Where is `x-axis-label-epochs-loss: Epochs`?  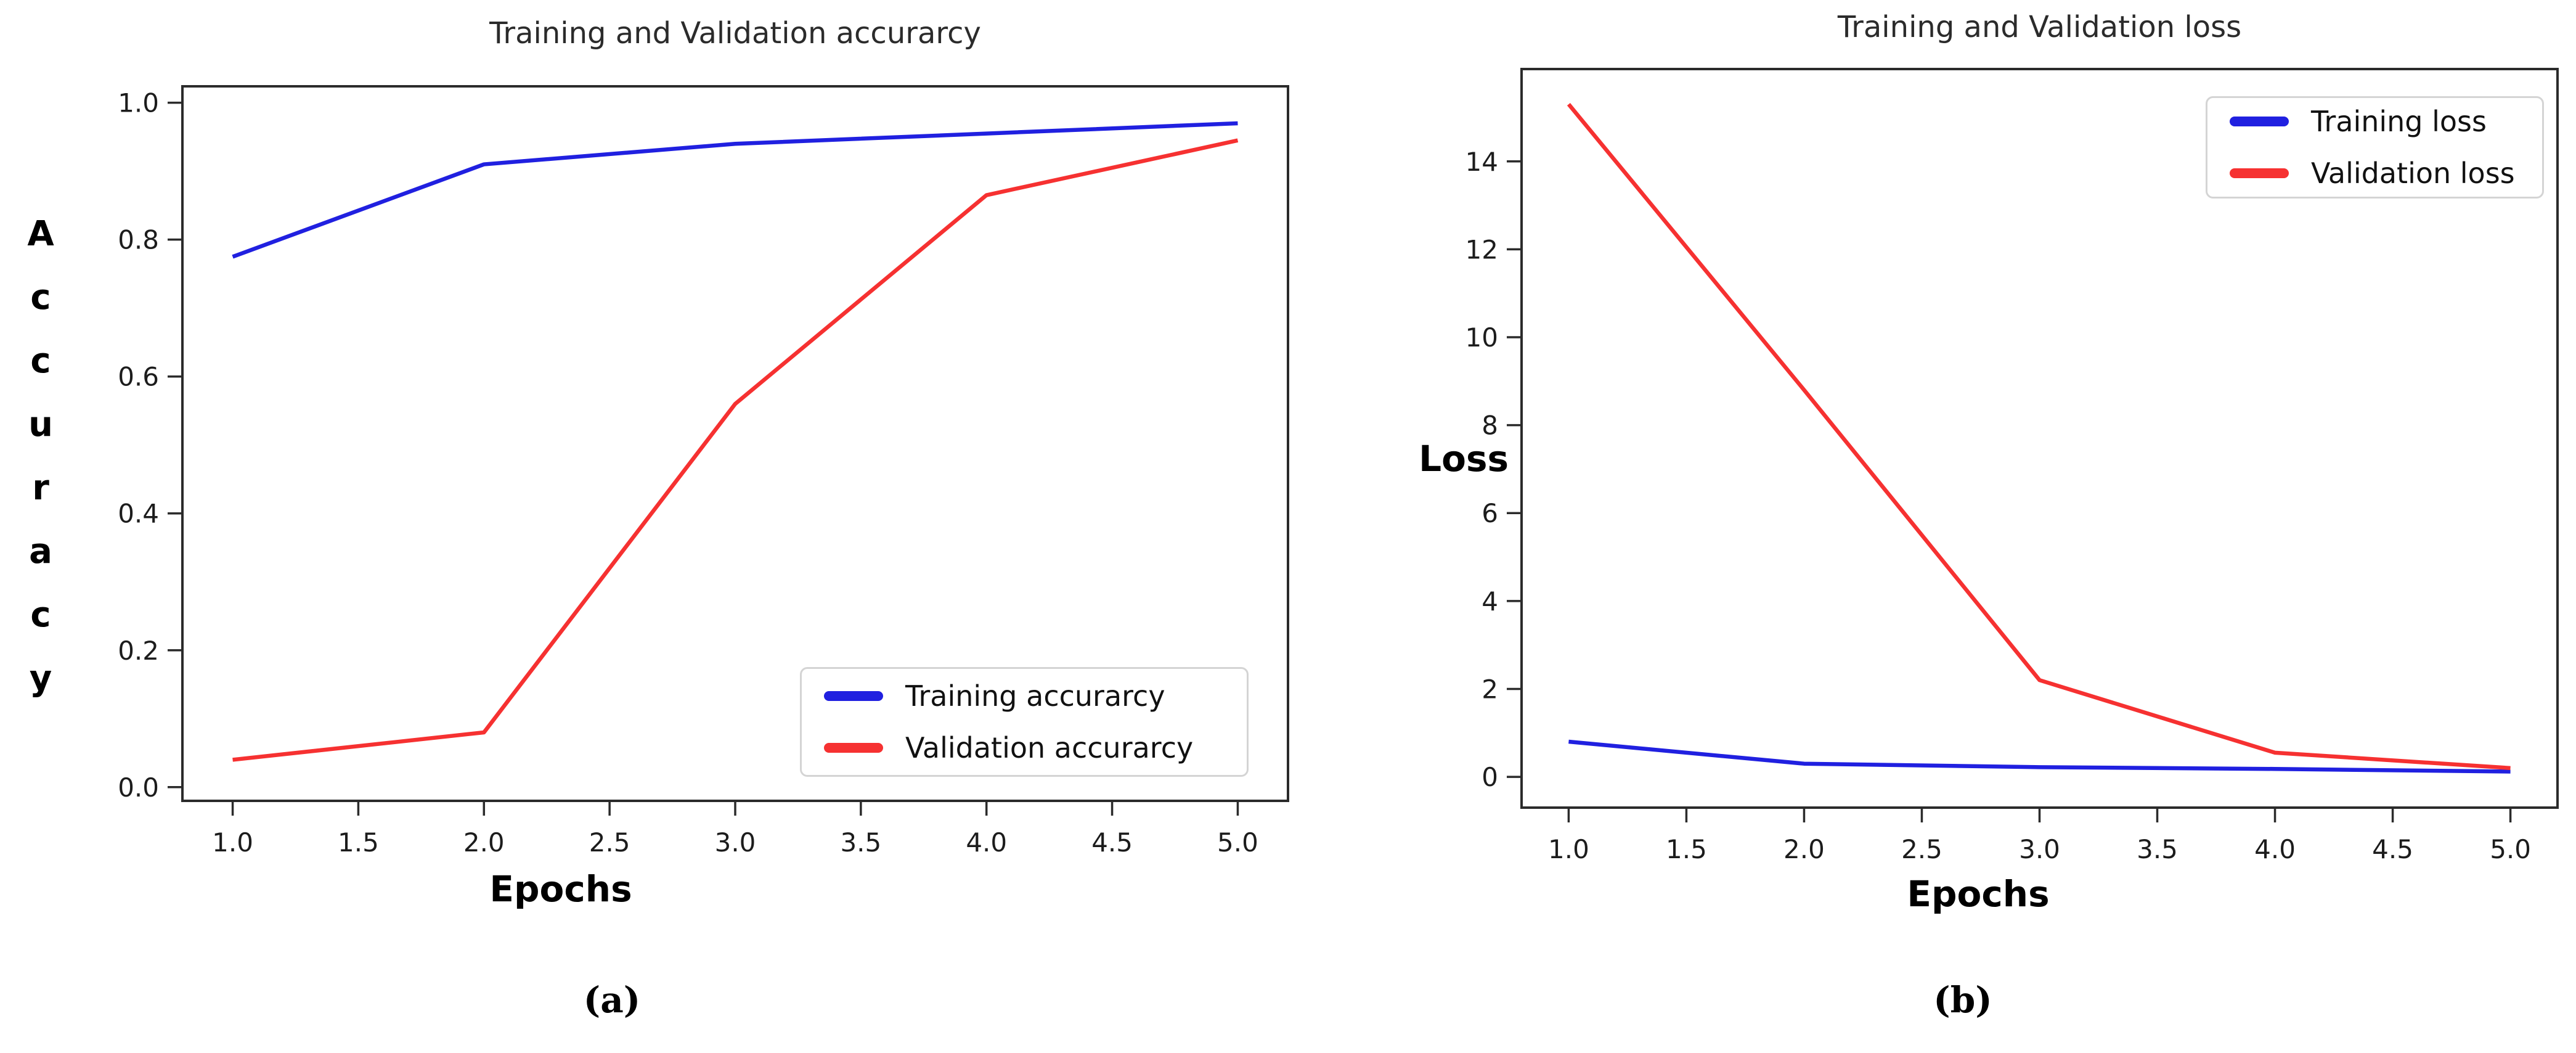 x-axis-label-epochs-loss: Epochs is located at coordinates (1978, 894).